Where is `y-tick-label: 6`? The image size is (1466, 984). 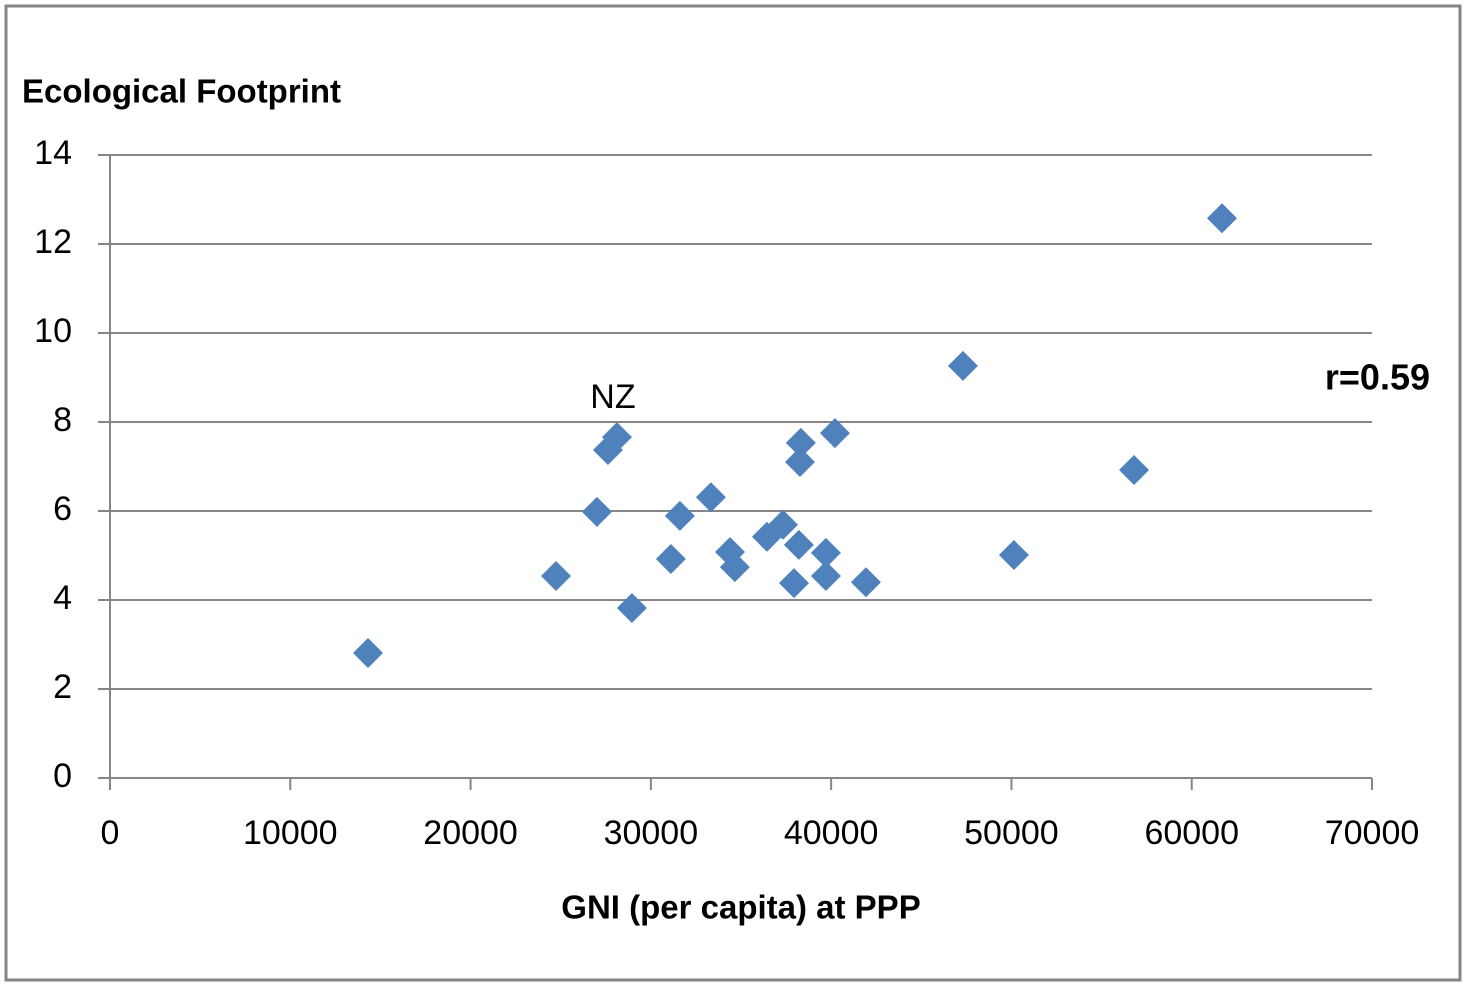 y-tick-label: 6 is located at coordinates (62, 509).